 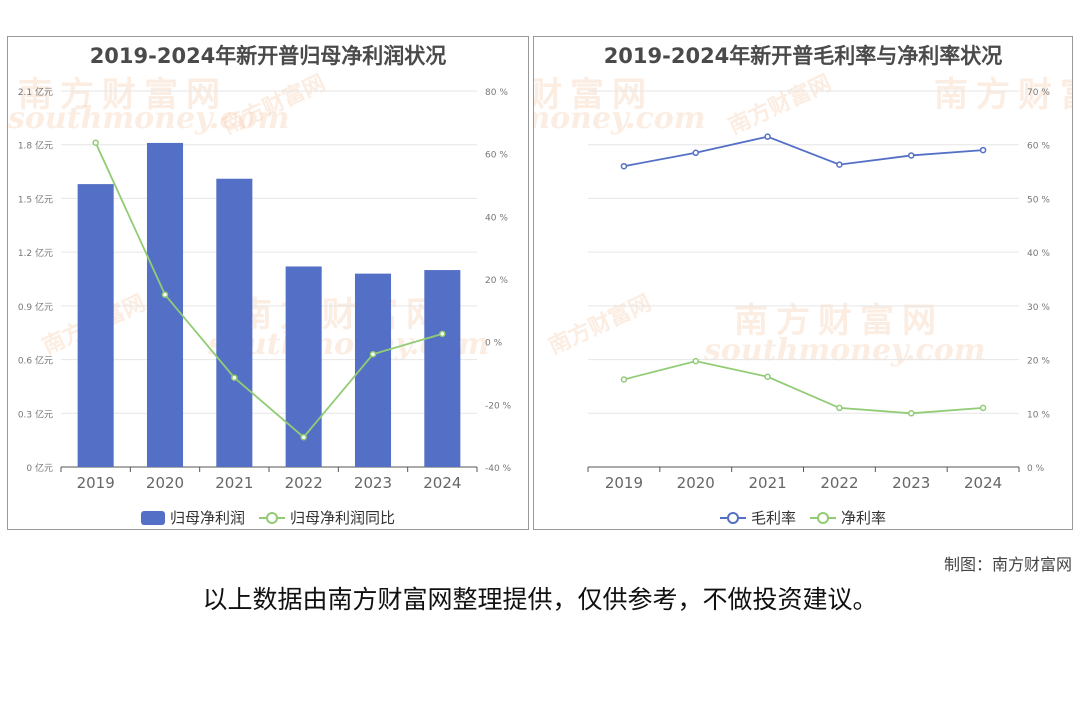 What do you see at coordinates (496, 93) in the screenshot?
I see `y-right-tick-label: 80 %` at bounding box center [496, 93].